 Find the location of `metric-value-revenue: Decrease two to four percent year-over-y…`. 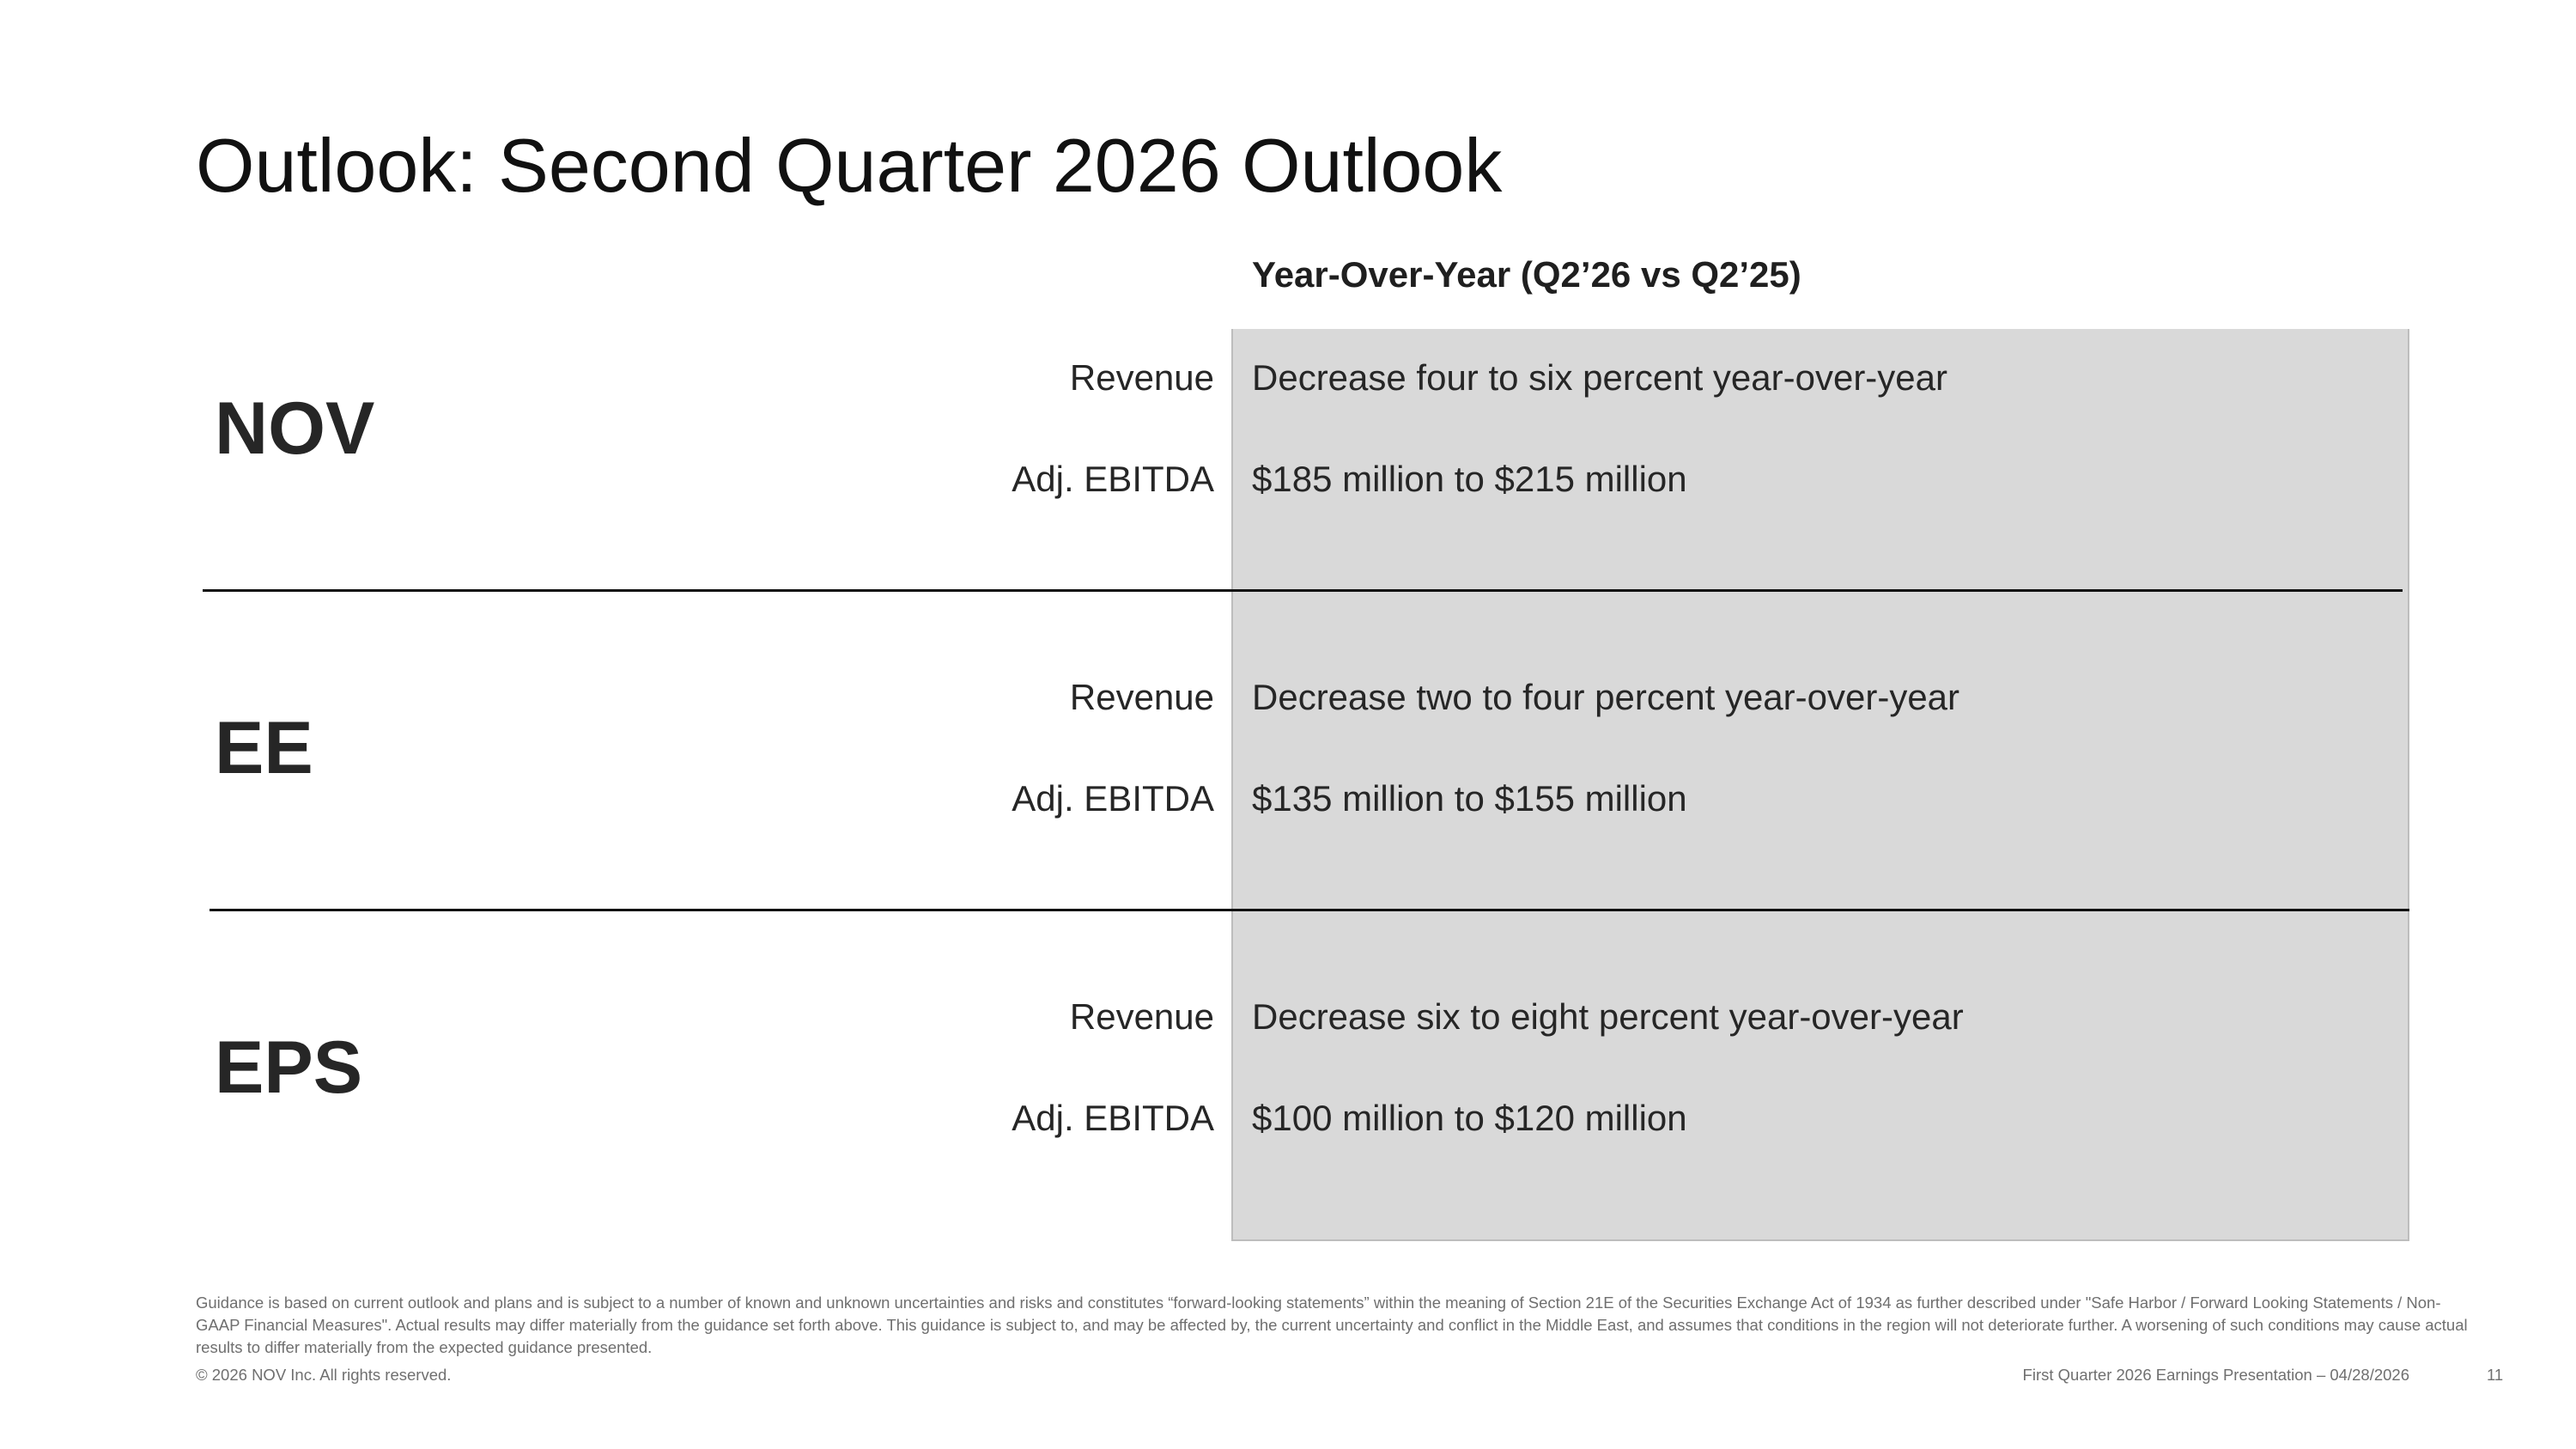

metric-value-revenue: Decrease two to four percent year-over-y… is located at coordinates (1606, 697).